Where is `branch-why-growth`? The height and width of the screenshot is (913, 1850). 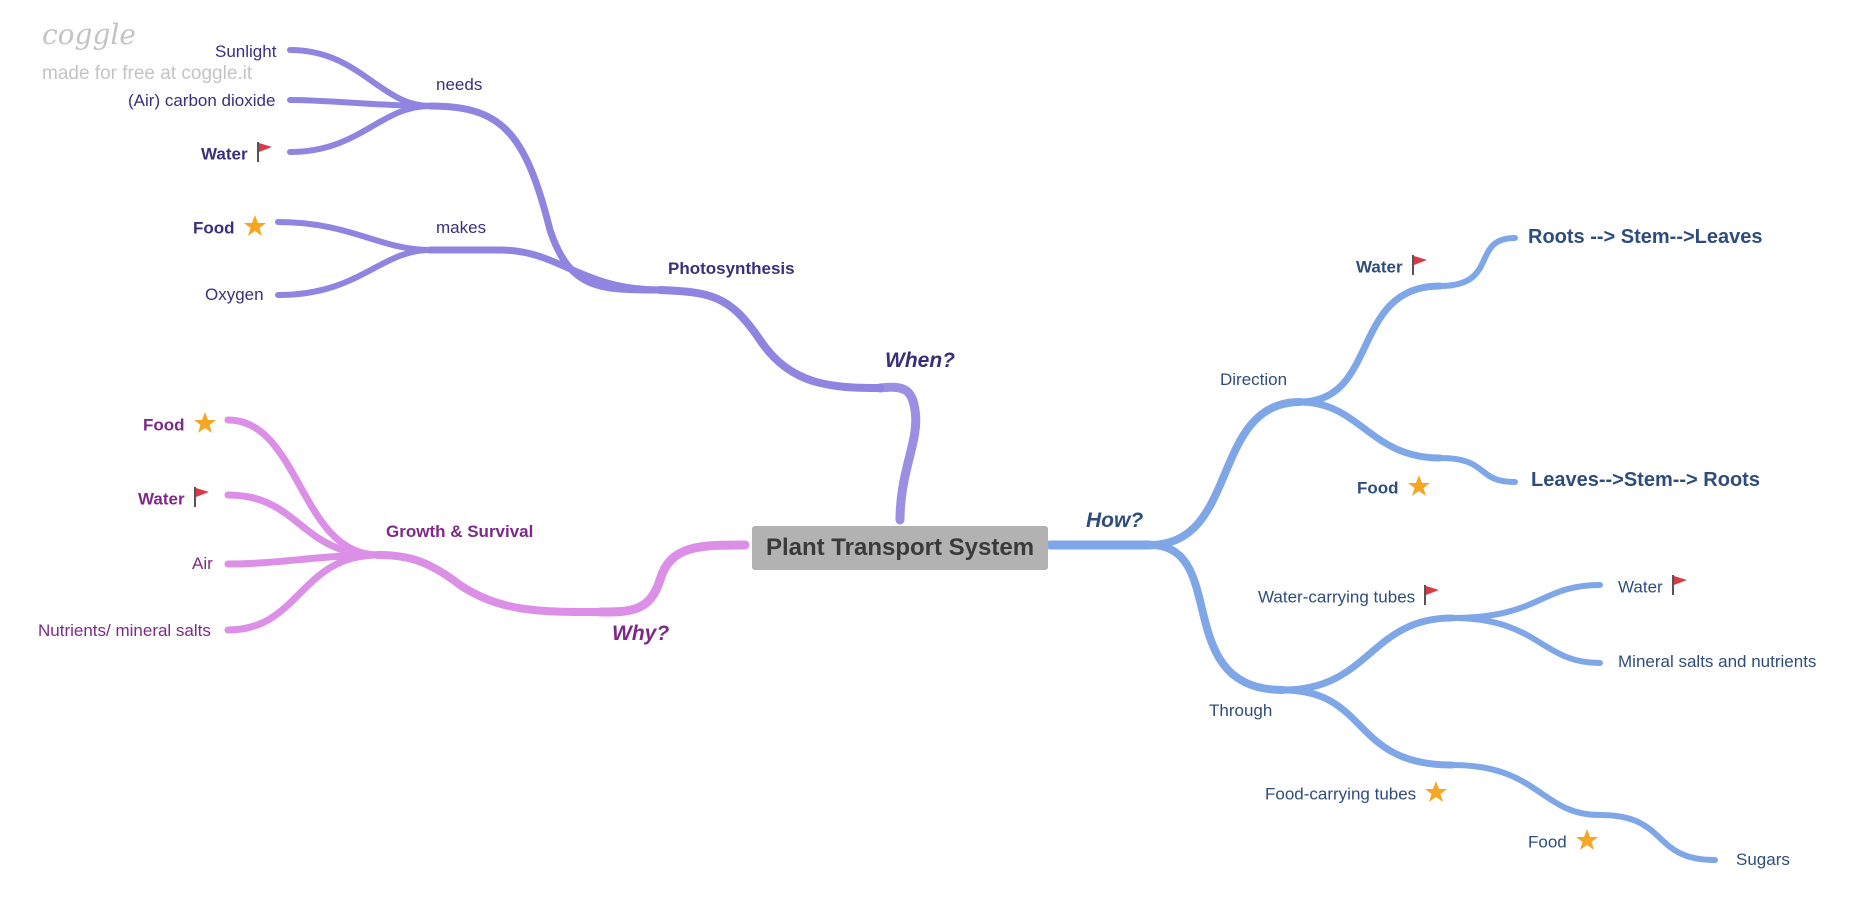
branch-why-growth is located at coordinates (489, 583).